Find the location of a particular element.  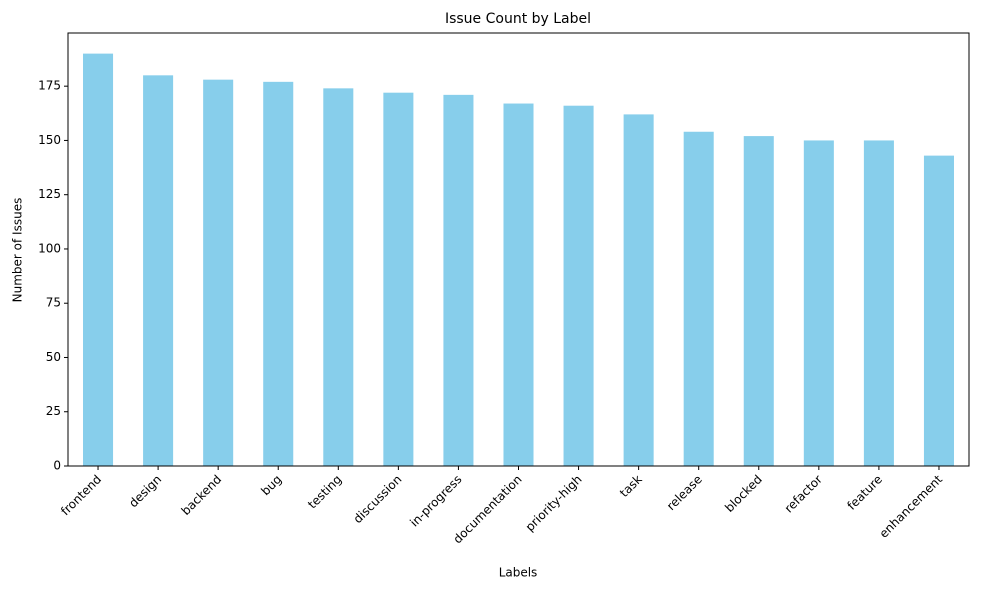

x-tick-label: discussion is located at coordinates (378, 499).